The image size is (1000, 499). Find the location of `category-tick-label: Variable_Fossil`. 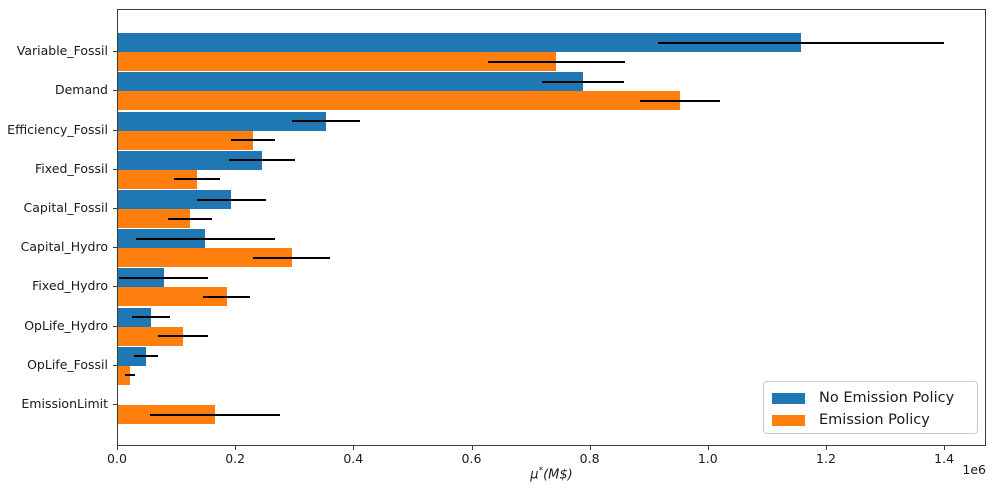

category-tick-label: Variable_Fossil is located at coordinates (62, 51).